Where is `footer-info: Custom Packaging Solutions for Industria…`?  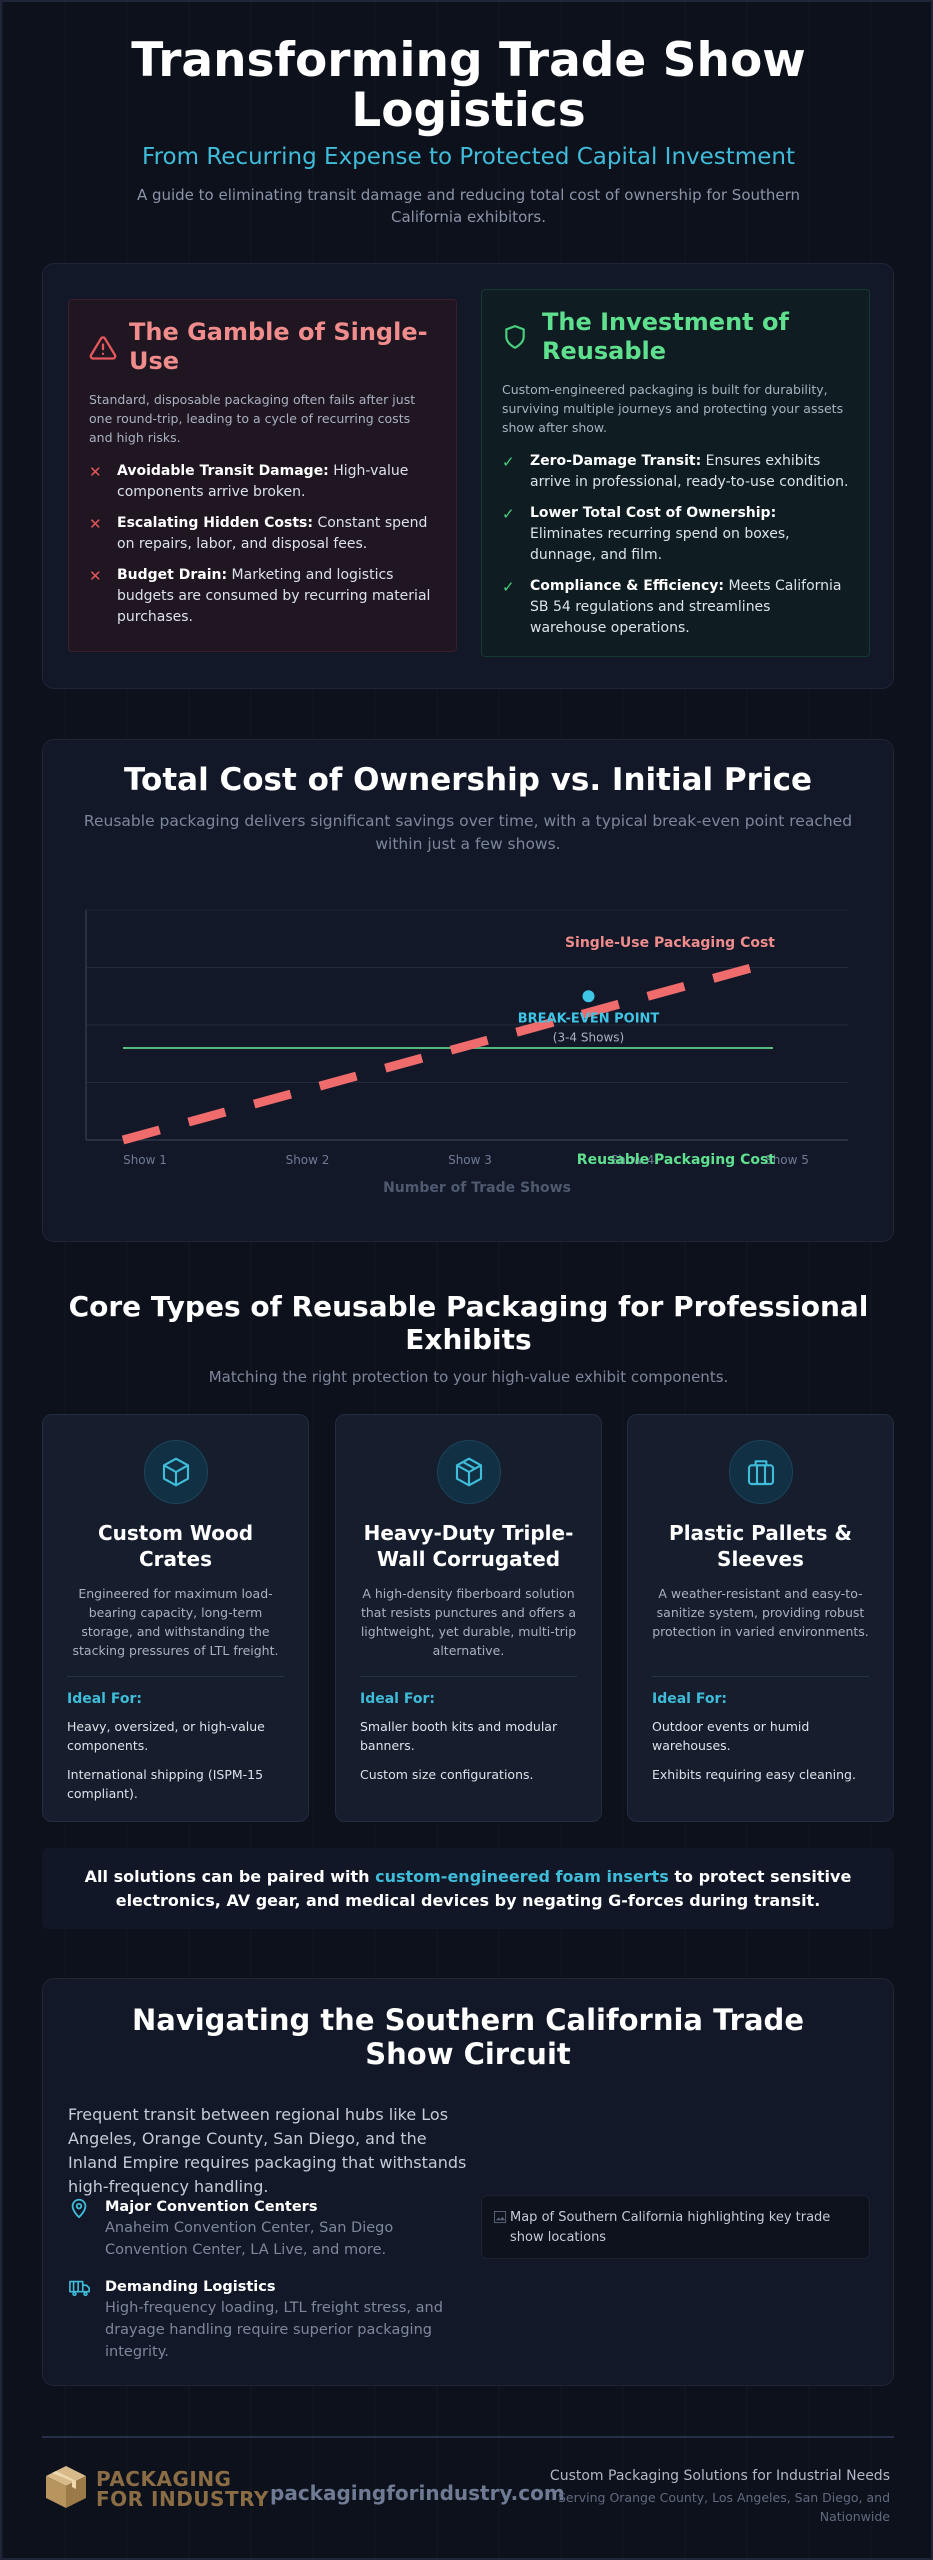
footer-info: Custom Packaging Solutions for Industria… is located at coordinates (710, 2496).